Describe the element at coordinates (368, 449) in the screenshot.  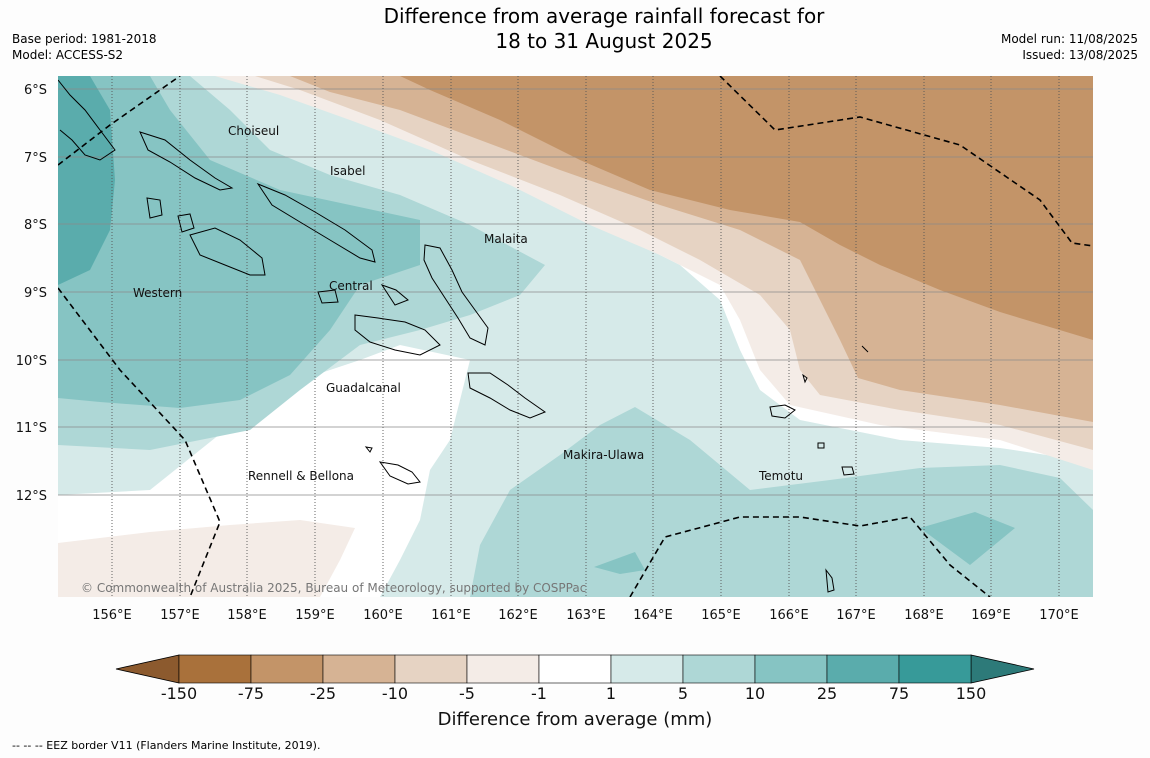
I see `island-bellona` at that location.